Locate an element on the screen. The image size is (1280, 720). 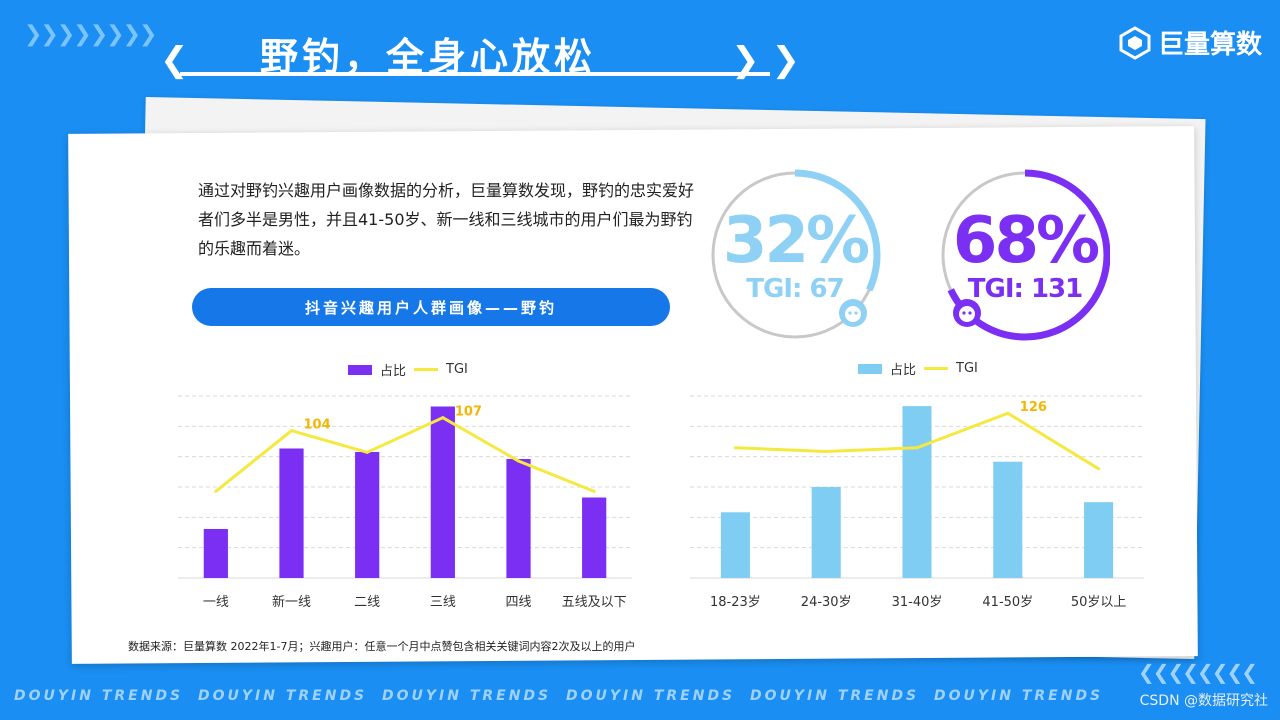
stat-male: 32% TGI: 67 is located at coordinates (795, 256).